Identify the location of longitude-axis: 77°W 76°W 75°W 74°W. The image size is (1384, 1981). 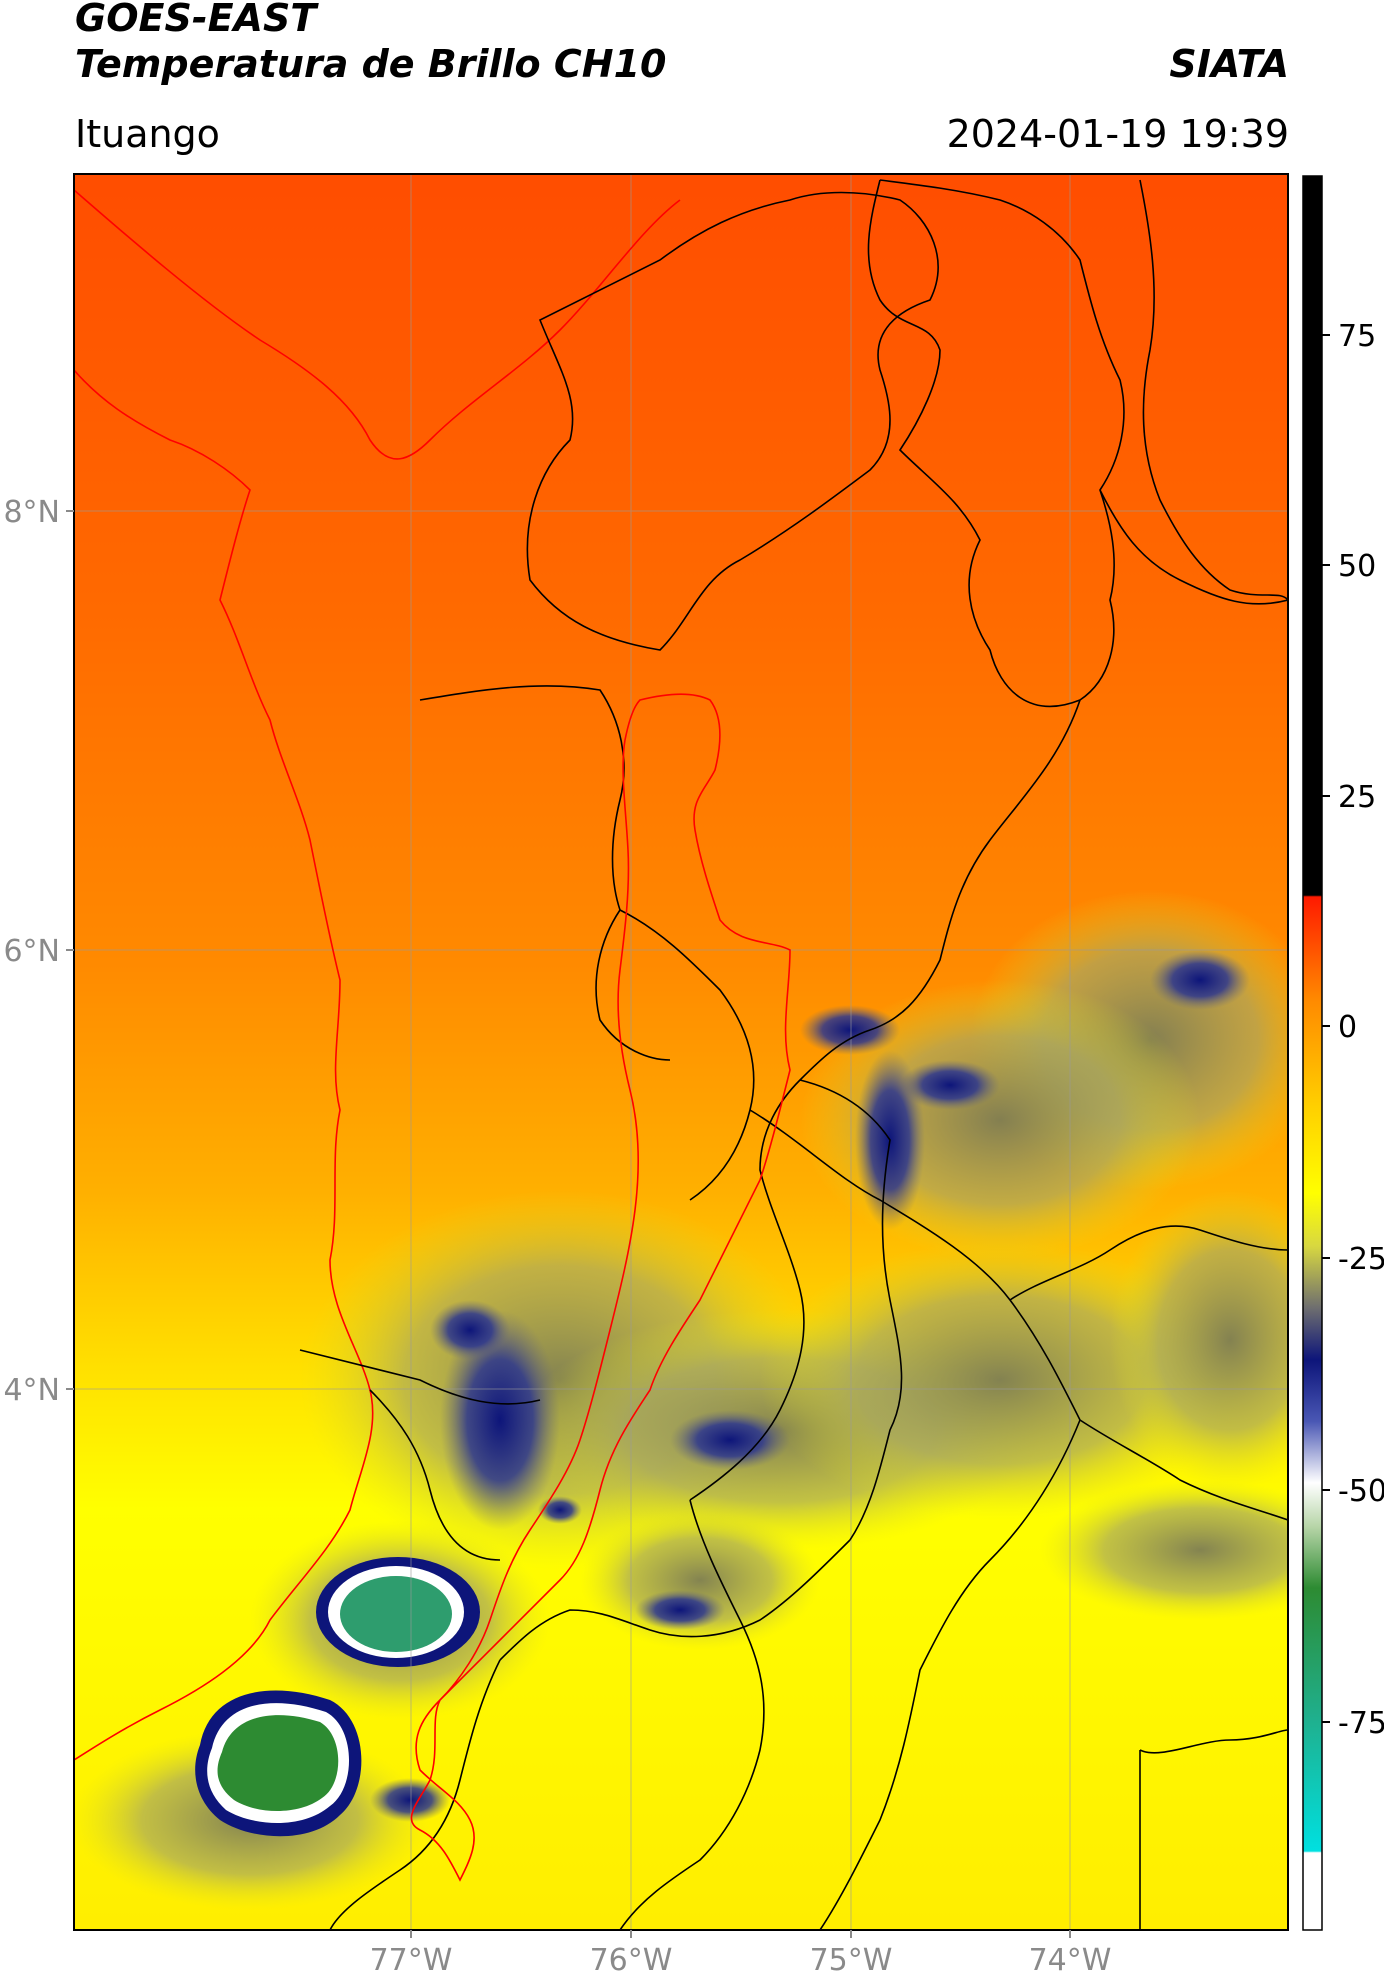
(741, 1954).